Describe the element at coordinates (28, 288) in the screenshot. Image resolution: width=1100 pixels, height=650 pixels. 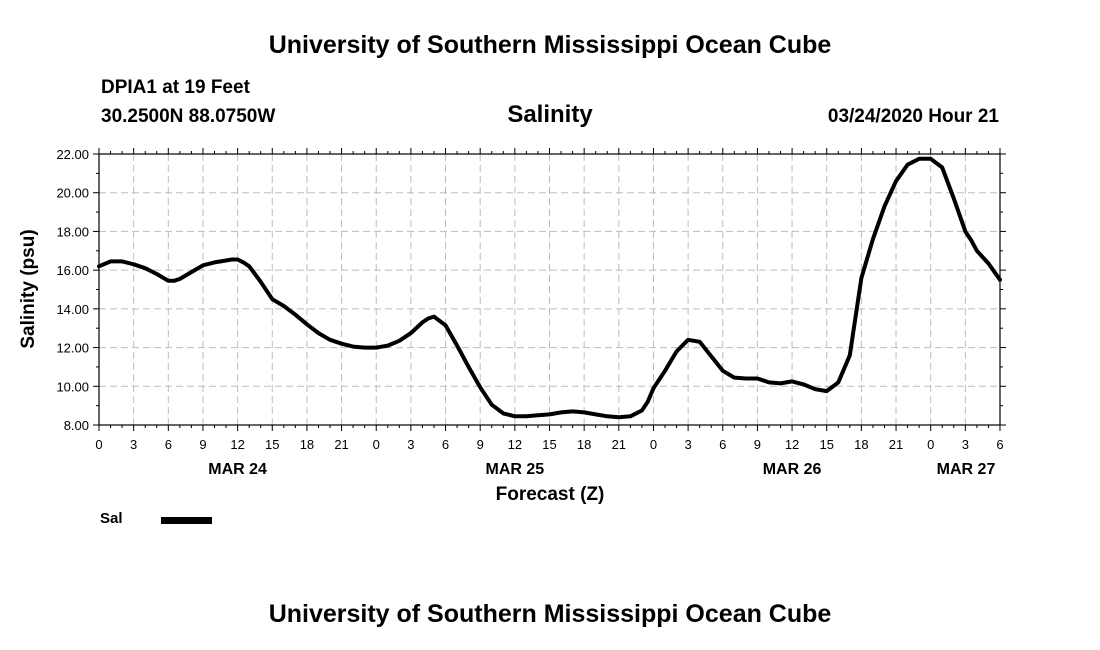
I see `y-axis-label: Salinity (psu)` at that location.